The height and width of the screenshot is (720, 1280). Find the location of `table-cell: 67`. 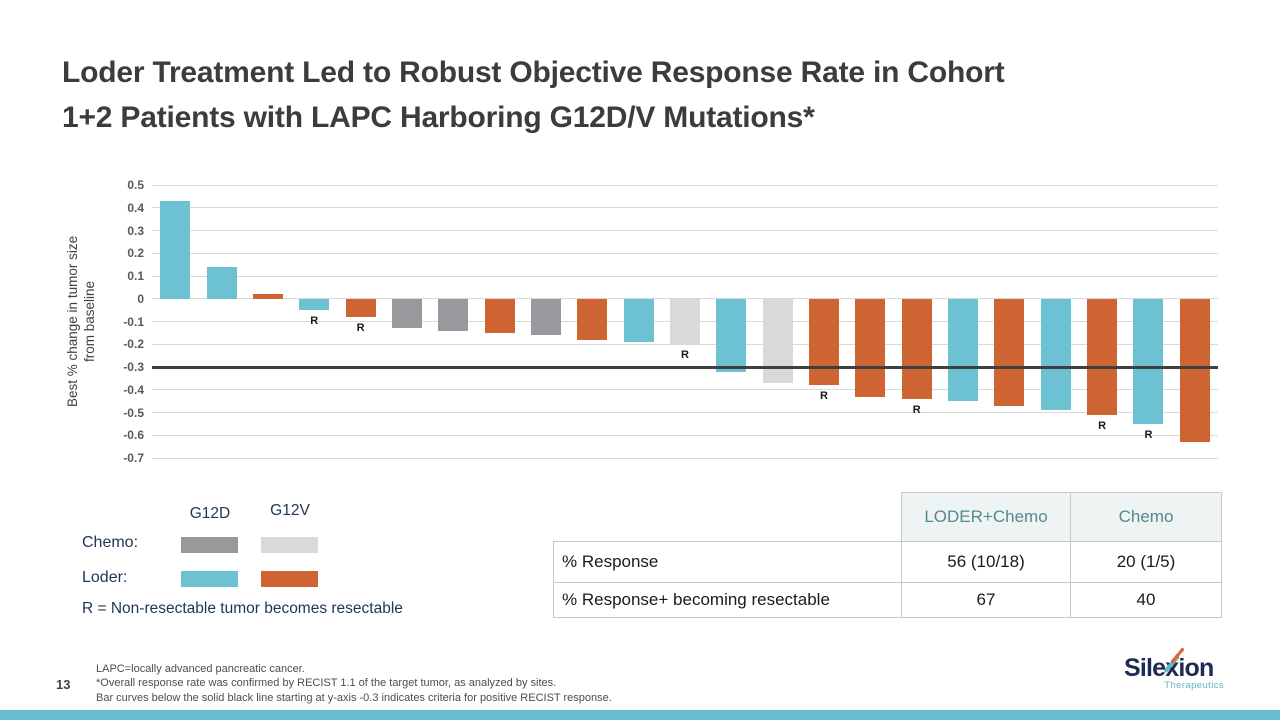

table-cell: 67 is located at coordinates (986, 600).